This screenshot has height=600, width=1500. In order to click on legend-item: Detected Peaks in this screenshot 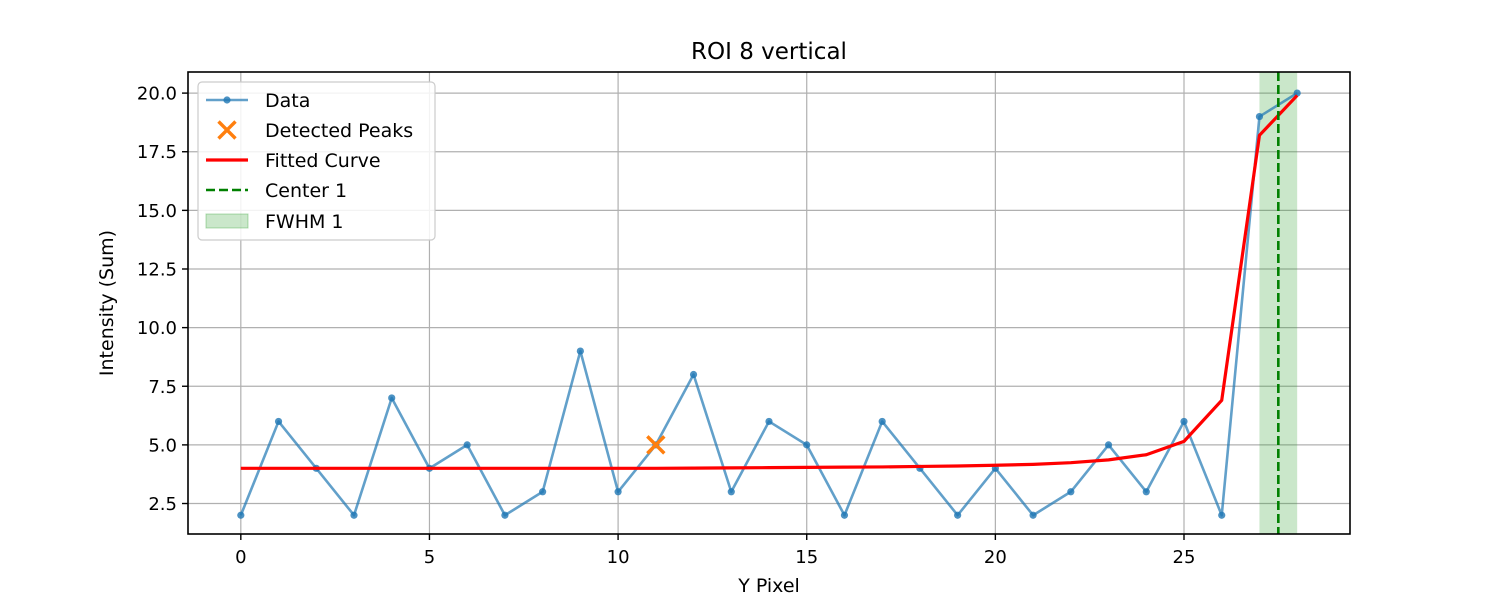, I will do `click(315, 131)`.